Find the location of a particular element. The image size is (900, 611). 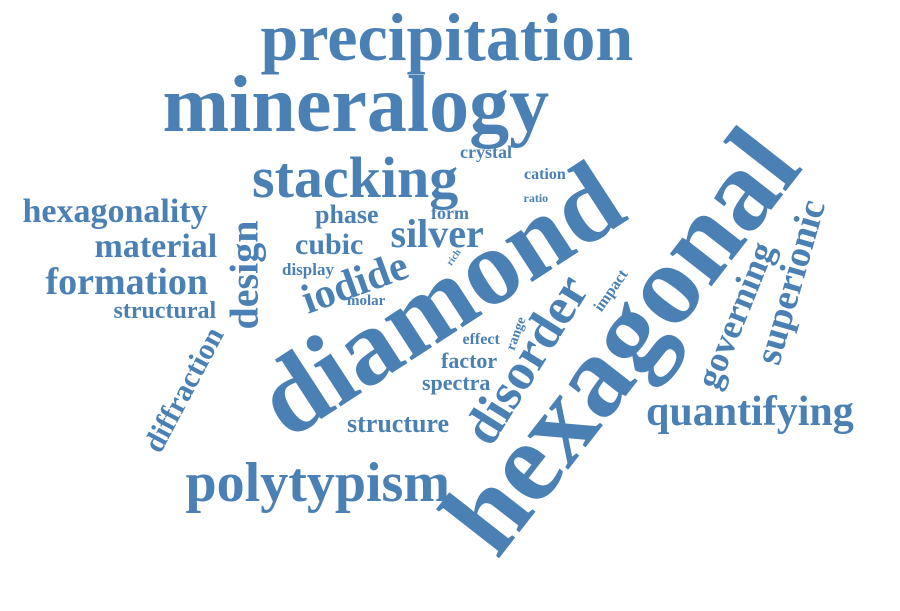

word-spectra: spectra is located at coordinates (456, 382).